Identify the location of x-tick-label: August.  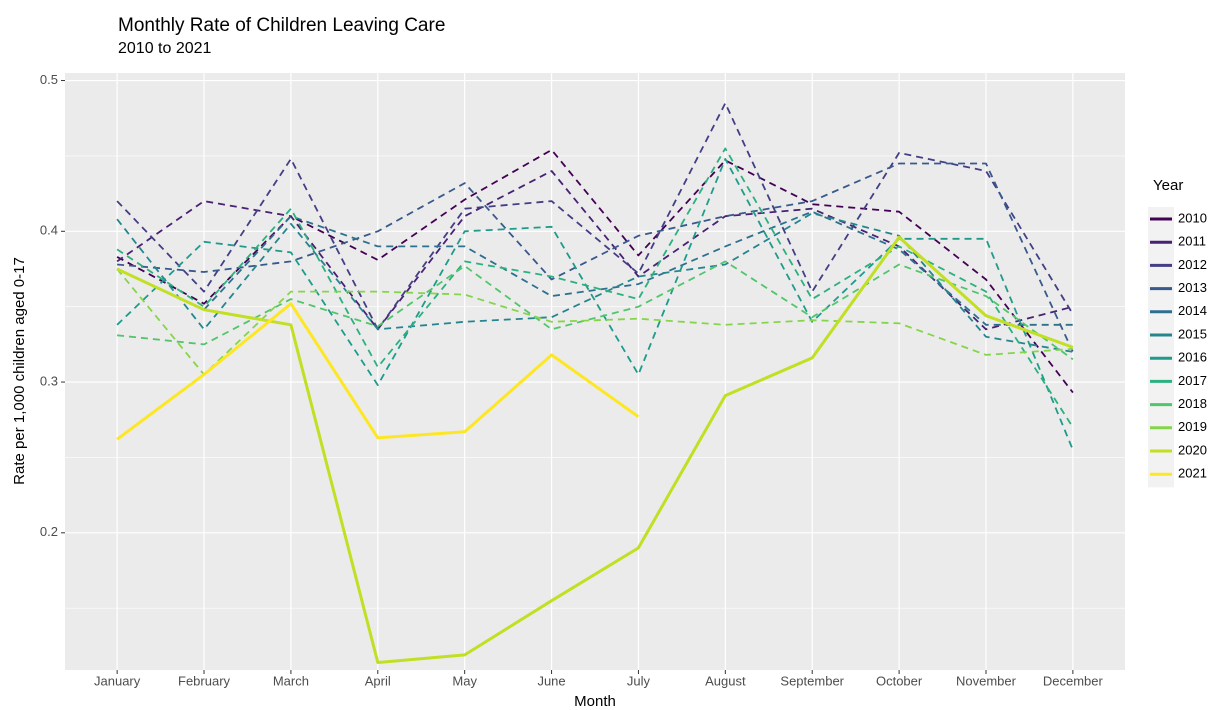
(725, 680).